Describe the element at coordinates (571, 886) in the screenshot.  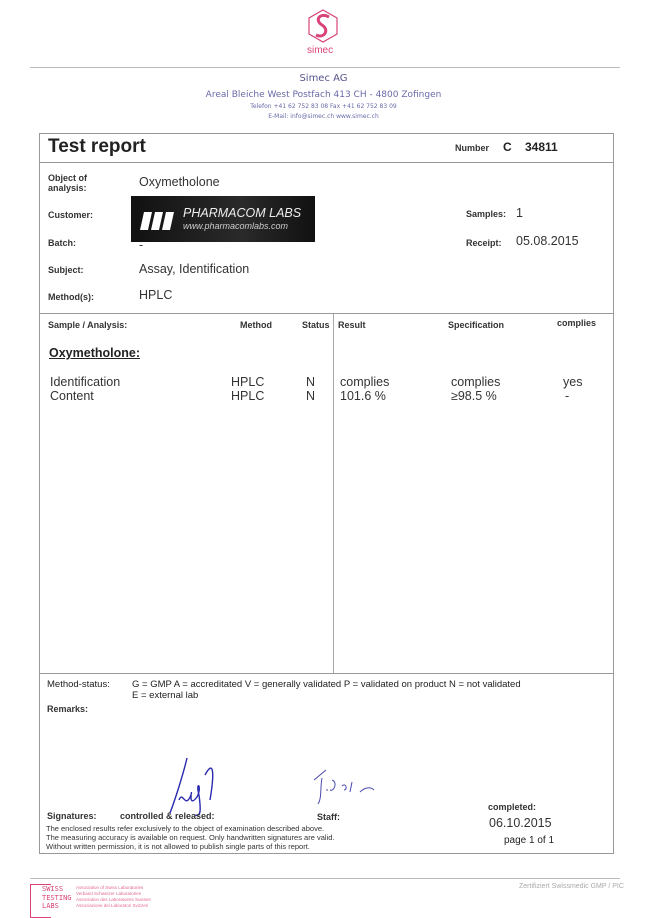
I see `certification-text: Zertifiziert Swissmedic GMP / PIC` at that location.